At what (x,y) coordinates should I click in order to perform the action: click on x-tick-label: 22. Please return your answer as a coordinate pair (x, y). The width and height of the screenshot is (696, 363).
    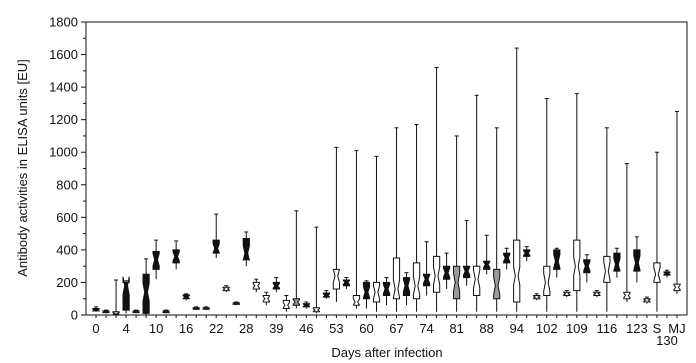
    Looking at the image, I should click on (216, 328).